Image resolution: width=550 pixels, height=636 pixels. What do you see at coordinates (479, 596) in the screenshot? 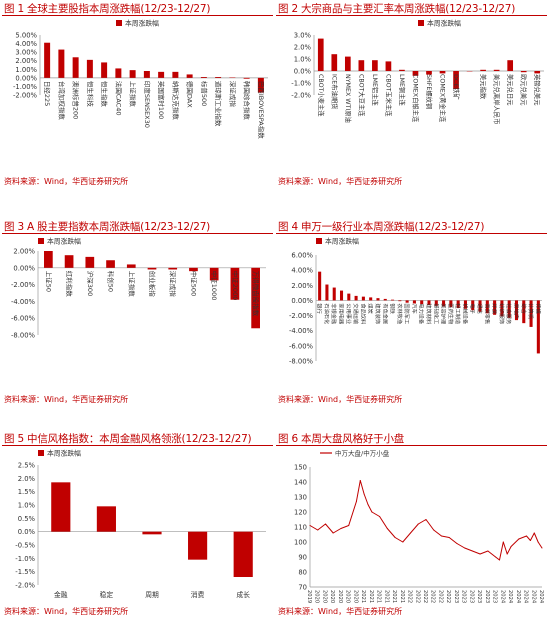
I see `x-tick-label: 2023-08` at bounding box center [479, 596].